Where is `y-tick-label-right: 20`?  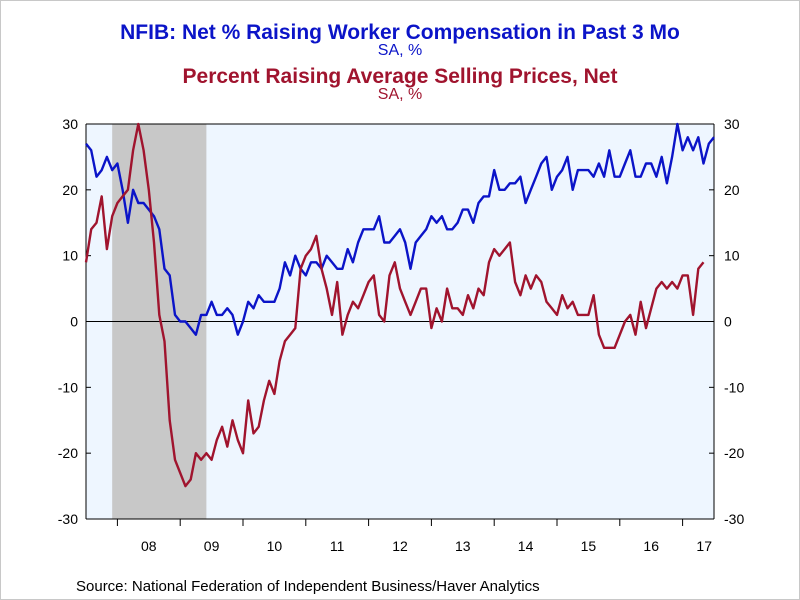
y-tick-label-right: 20 is located at coordinates (732, 190).